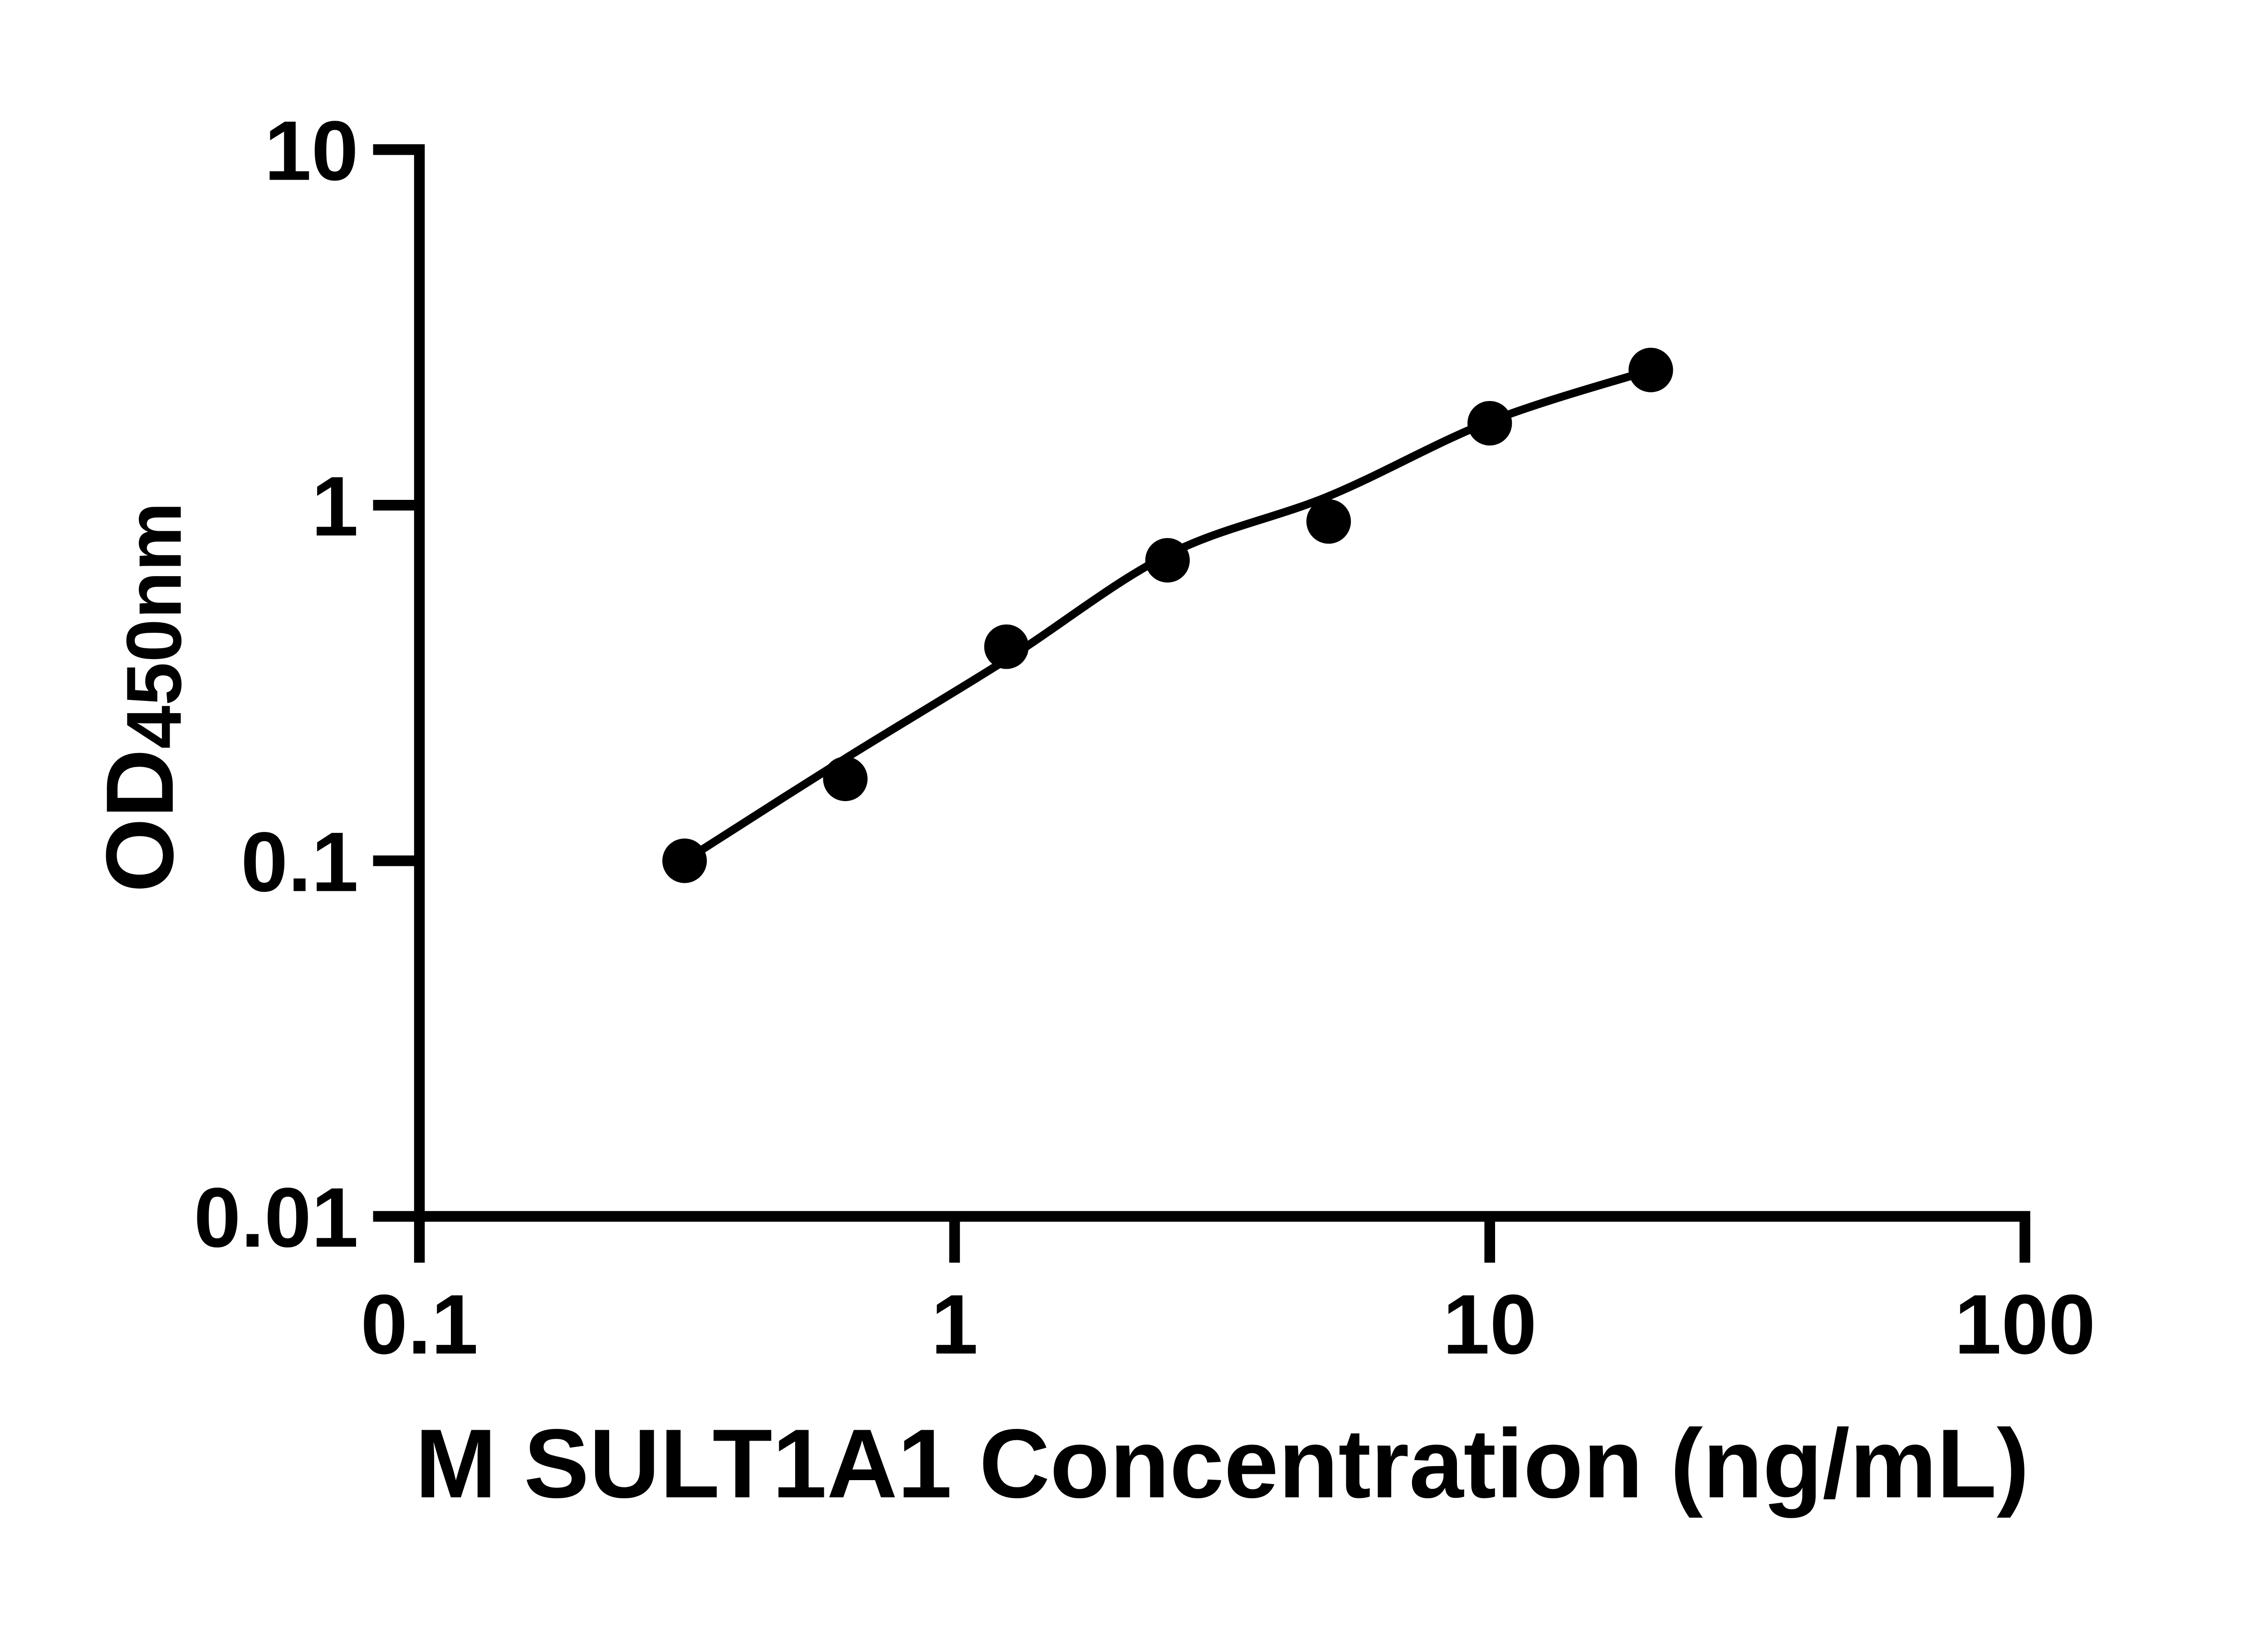 This screenshot has height=1633, width=2268. I want to click on y-tick-label-10: 10, so click(311, 150).